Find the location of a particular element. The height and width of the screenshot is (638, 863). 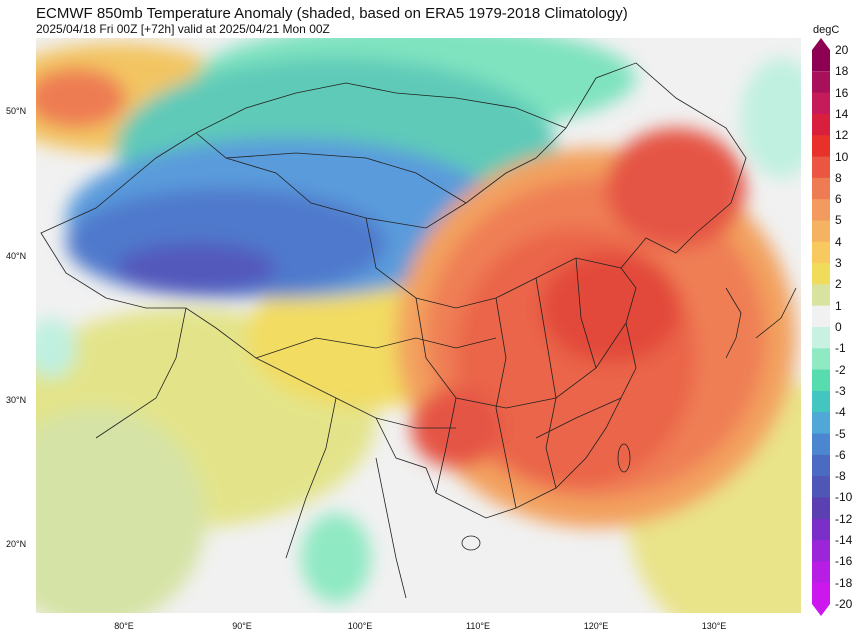

lat-label-20: 20°N is located at coordinates (16, 544).